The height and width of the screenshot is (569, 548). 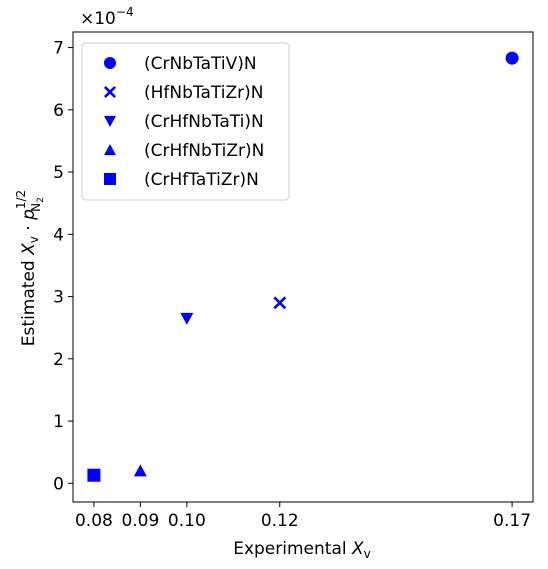 I want to click on y-axis: 0 1 2 3 4 5 6 7, so click(x=63, y=266).